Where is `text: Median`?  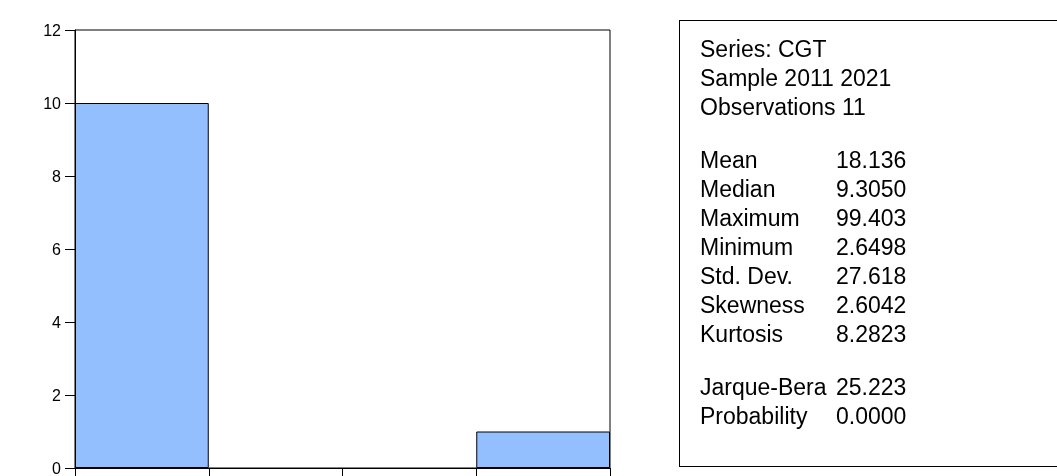
text: Median is located at coordinates (738, 189).